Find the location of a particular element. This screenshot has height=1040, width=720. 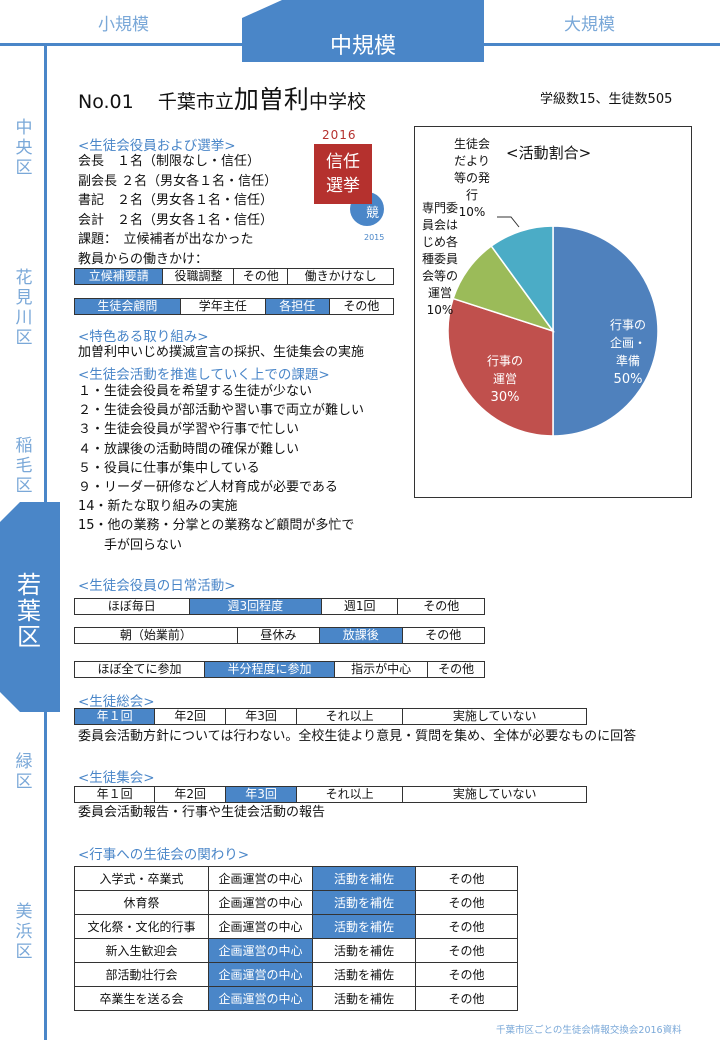

footer-source: 千葉市区ごとの生徒会情報交換会2016資料 is located at coordinates (589, 1030).